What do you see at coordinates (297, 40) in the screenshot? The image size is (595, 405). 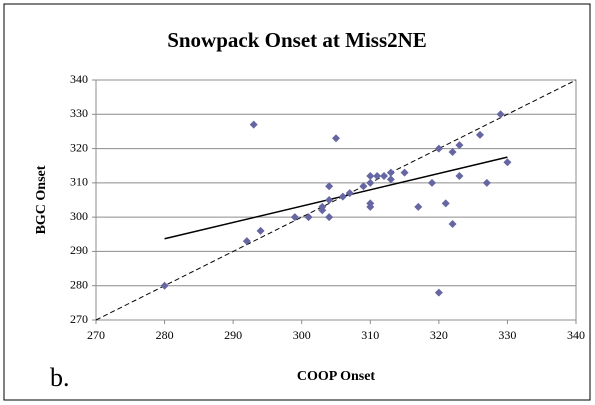 I see `chart-title: Snowpack Onset at Miss2NE` at bounding box center [297, 40].